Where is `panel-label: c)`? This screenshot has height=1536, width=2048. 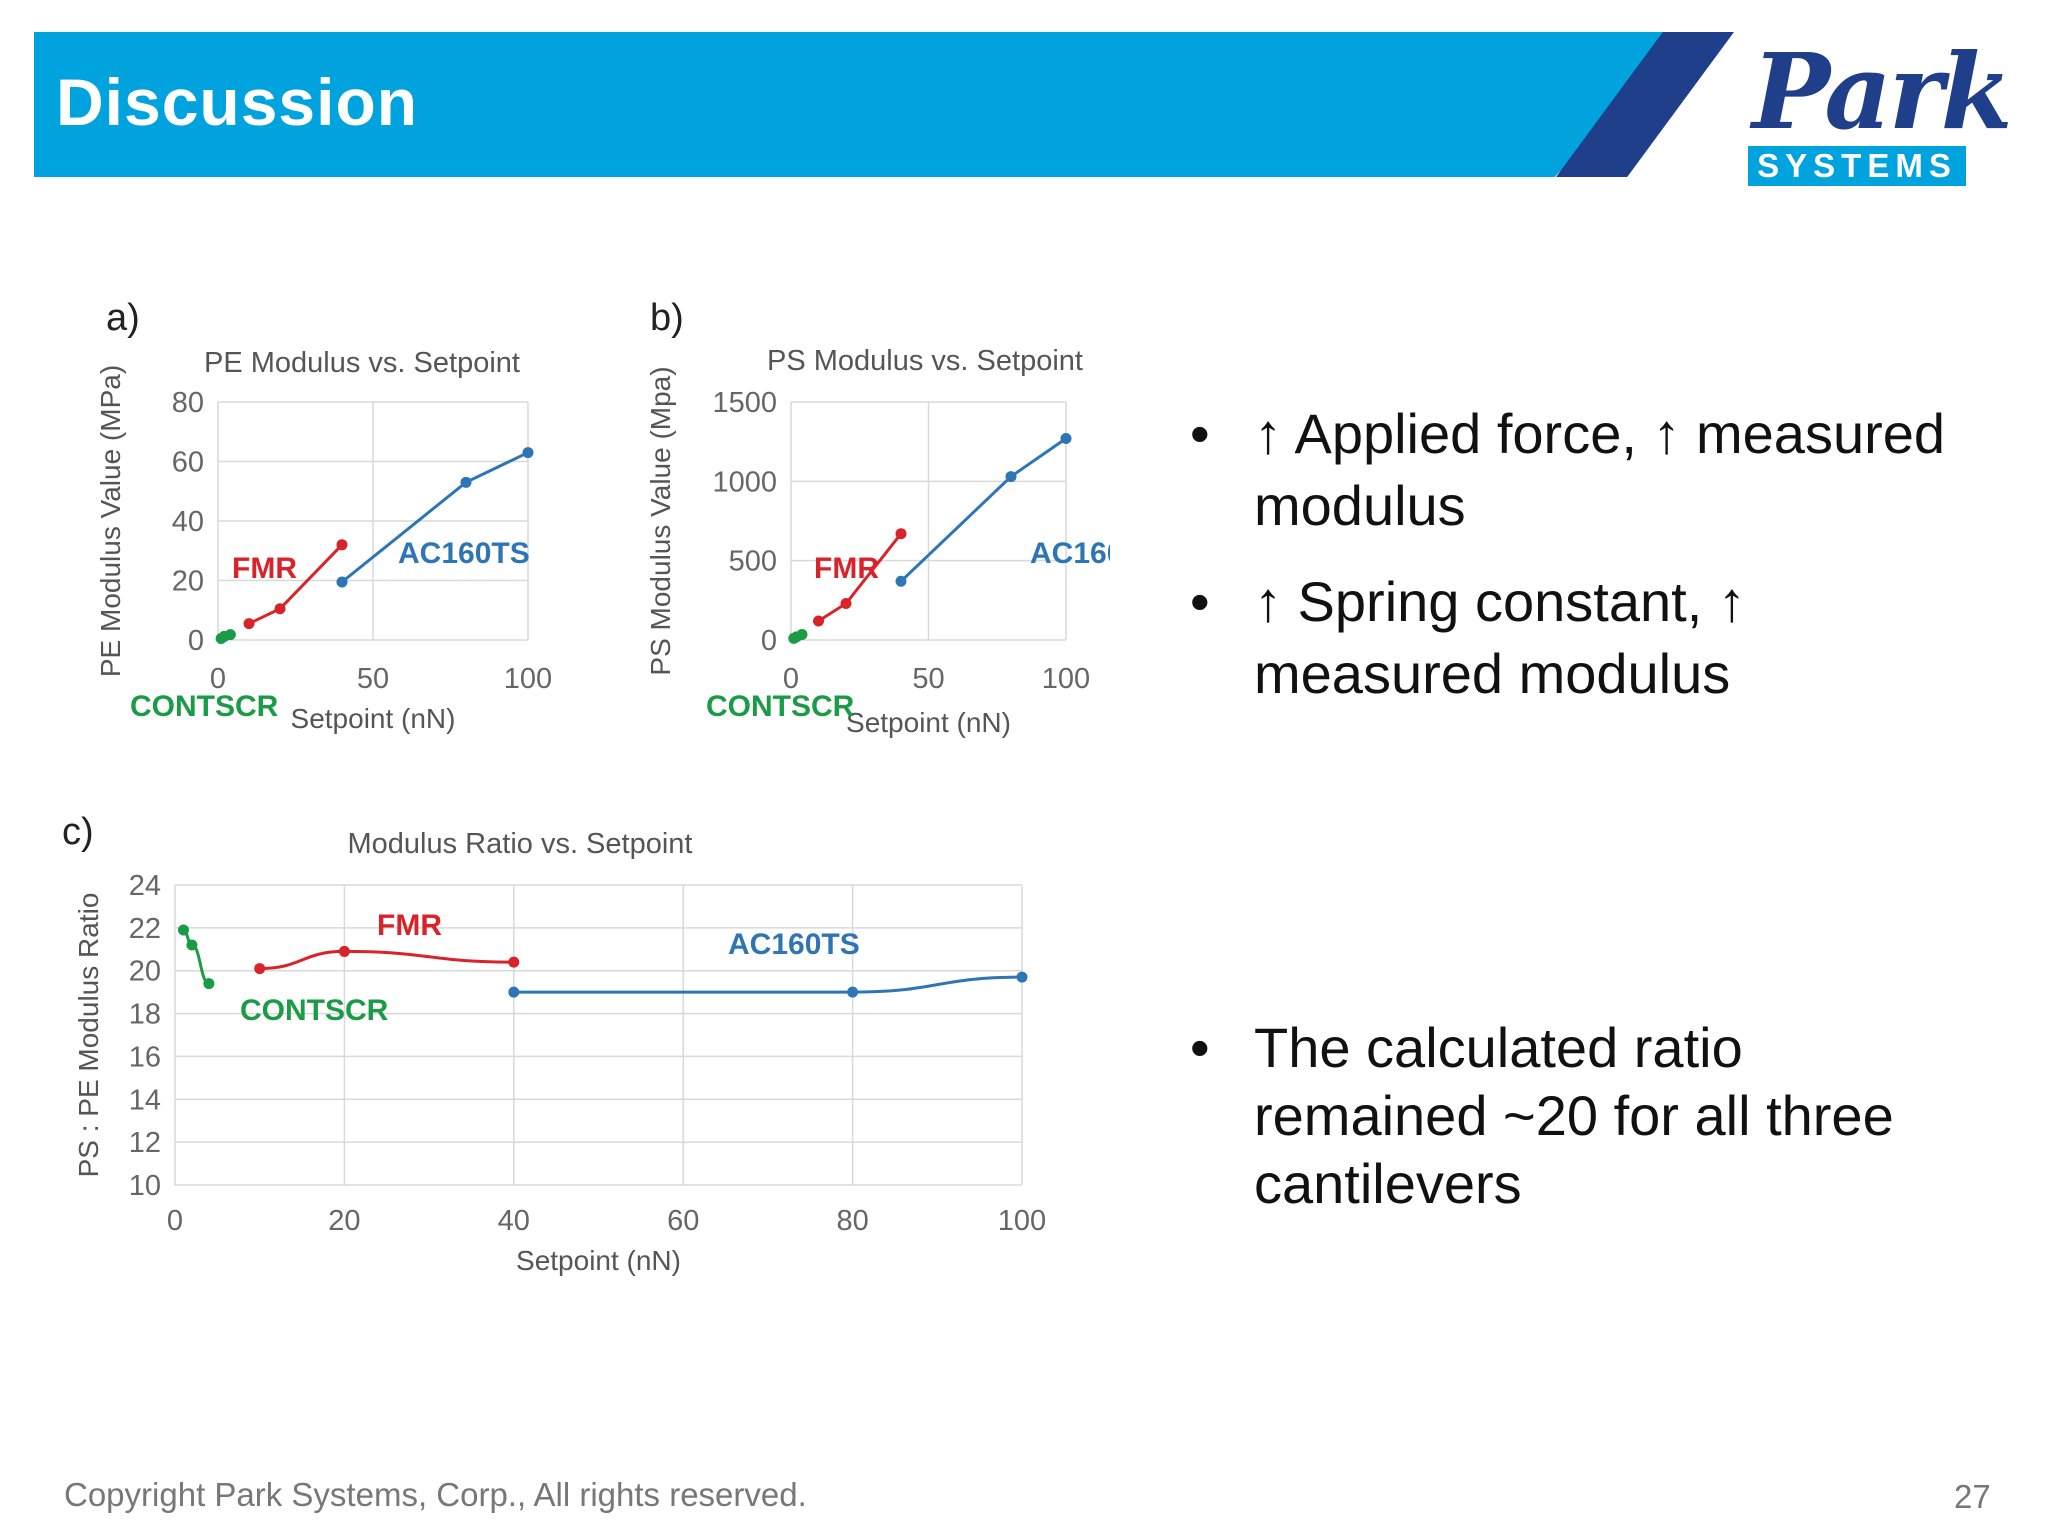 panel-label: c) is located at coordinates (78, 832).